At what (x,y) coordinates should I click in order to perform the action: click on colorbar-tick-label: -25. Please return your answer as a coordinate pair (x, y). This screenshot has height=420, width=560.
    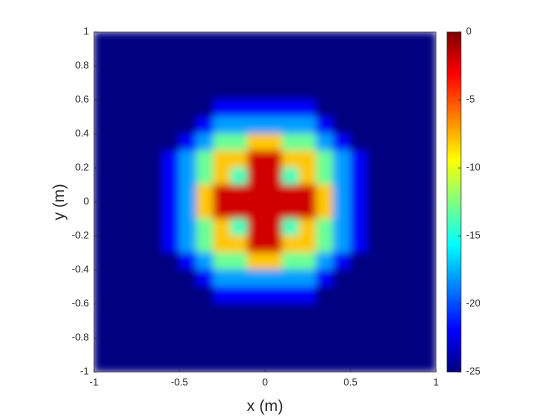
    Looking at the image, I should click on (473, 372).